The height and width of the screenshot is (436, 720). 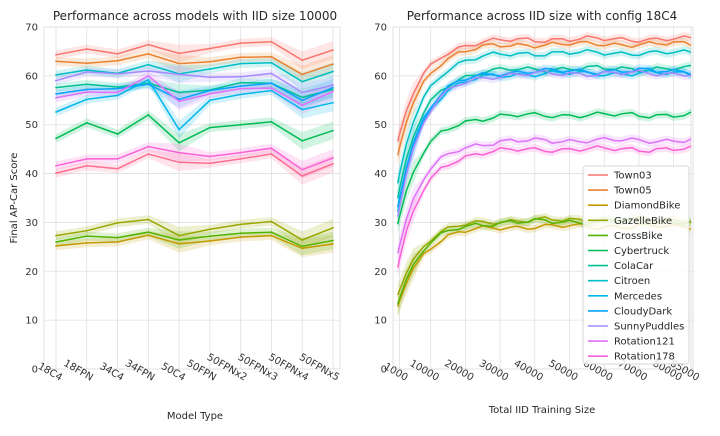 I want to click on right-line-mercedes, so click(x=544, y=141).